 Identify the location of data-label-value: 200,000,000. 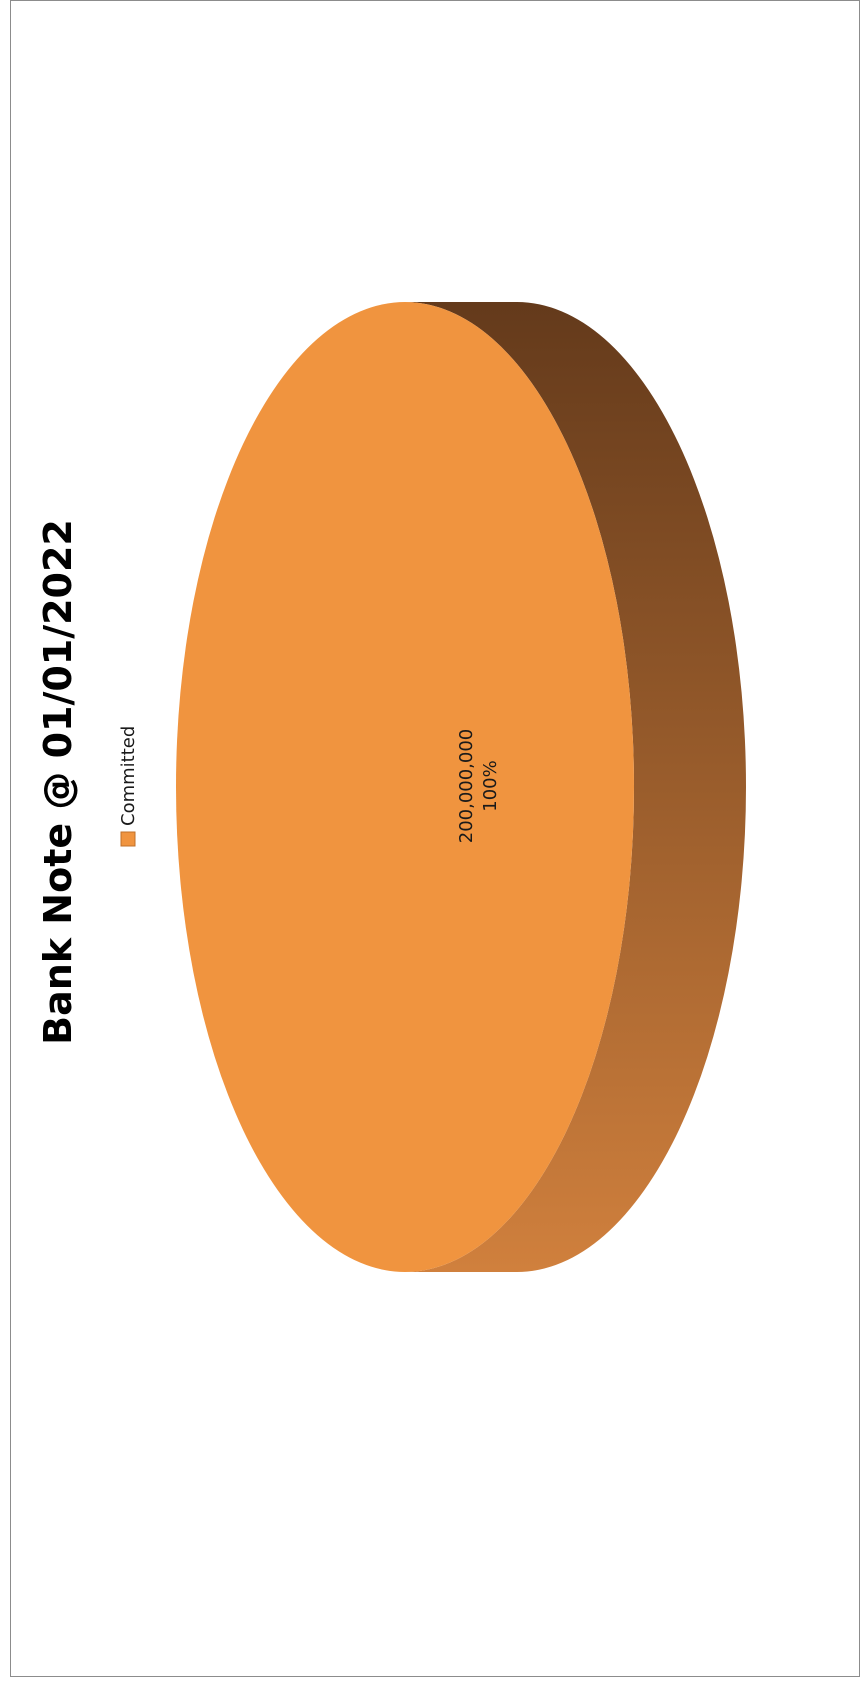
(466, 786).